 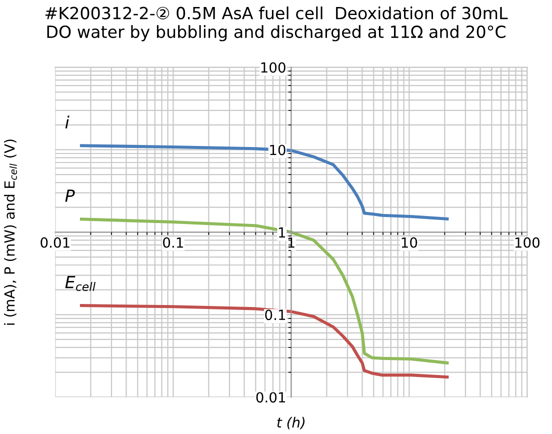 I want to click on y-tick-label: 100, so click(x=273, y=67).